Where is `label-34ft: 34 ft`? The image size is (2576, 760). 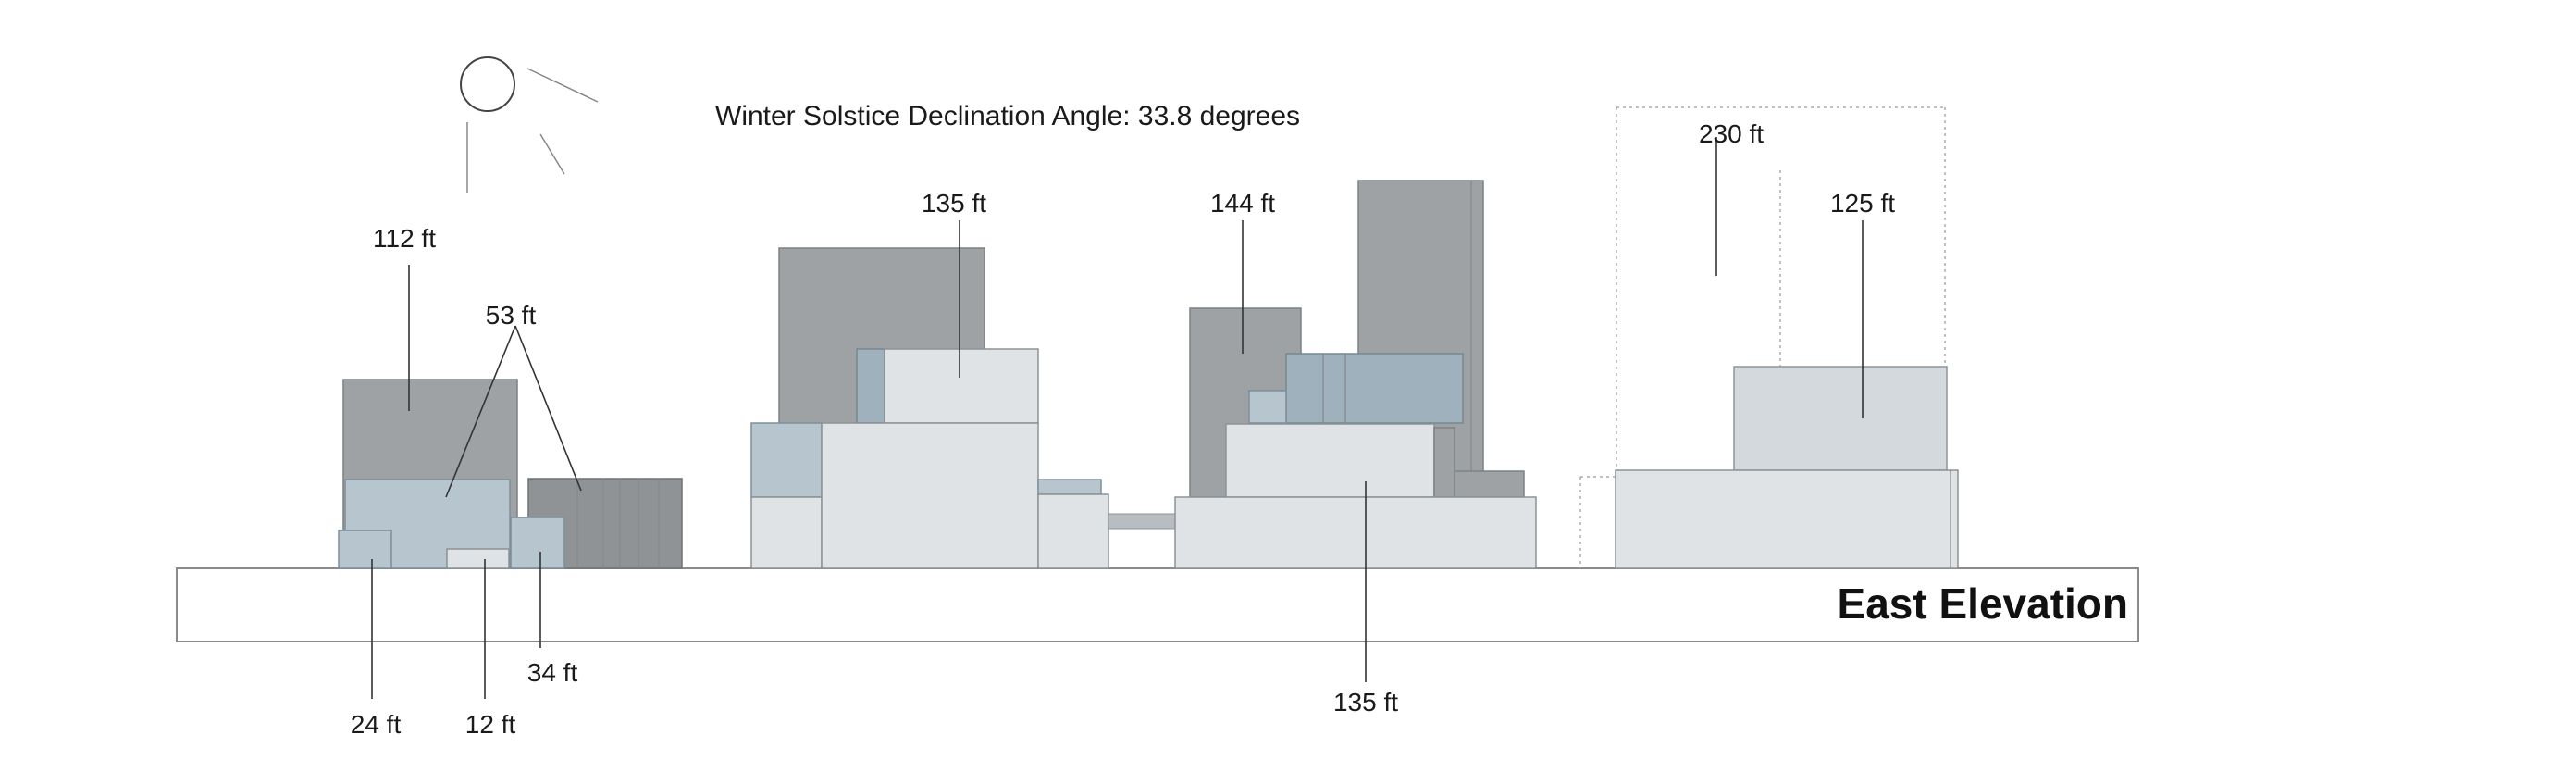
label-34ft: 34 ft is located at coordinates (553, 672).